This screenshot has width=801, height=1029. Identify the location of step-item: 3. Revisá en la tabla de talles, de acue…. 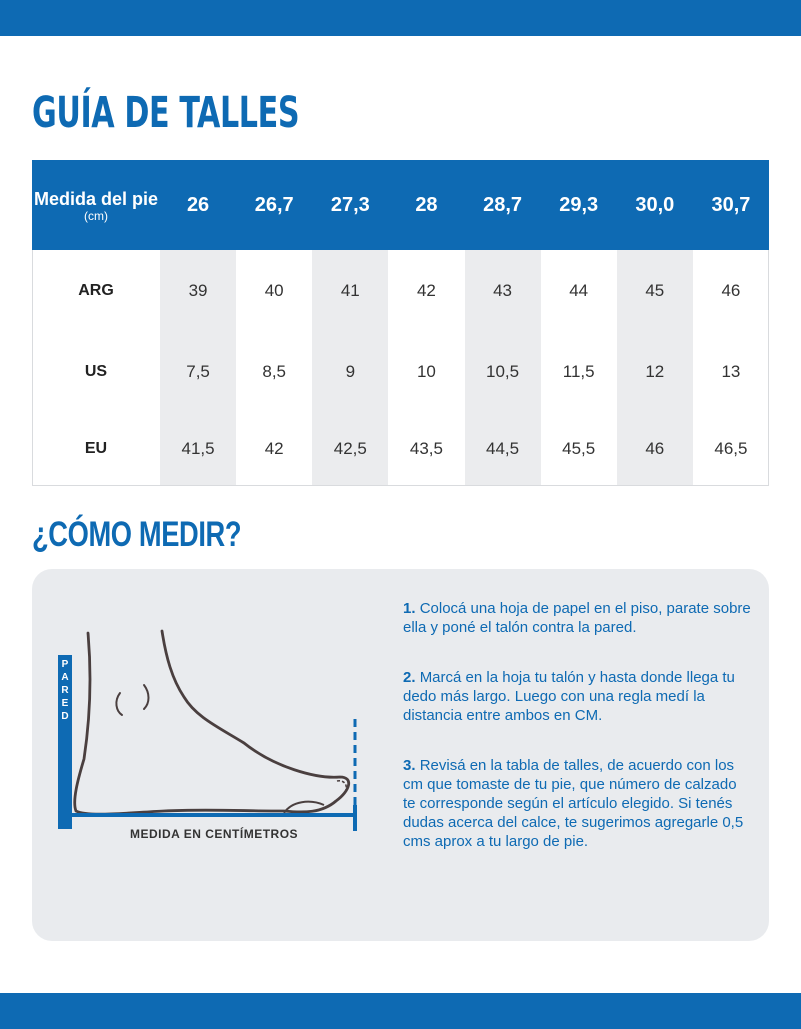
(578, 803).